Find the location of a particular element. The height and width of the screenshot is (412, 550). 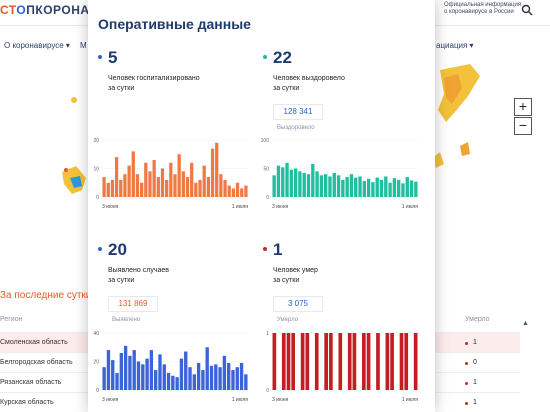

logo-text-part2: ПКОРОНАВ is located at coordinates (62, 10).